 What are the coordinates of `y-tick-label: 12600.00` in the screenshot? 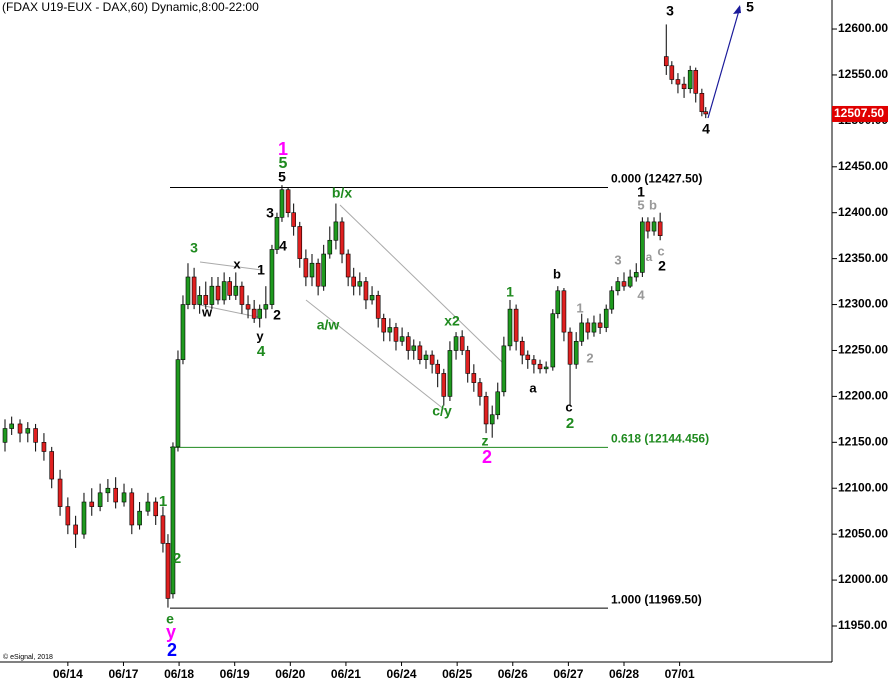 It's located at (863, 28).